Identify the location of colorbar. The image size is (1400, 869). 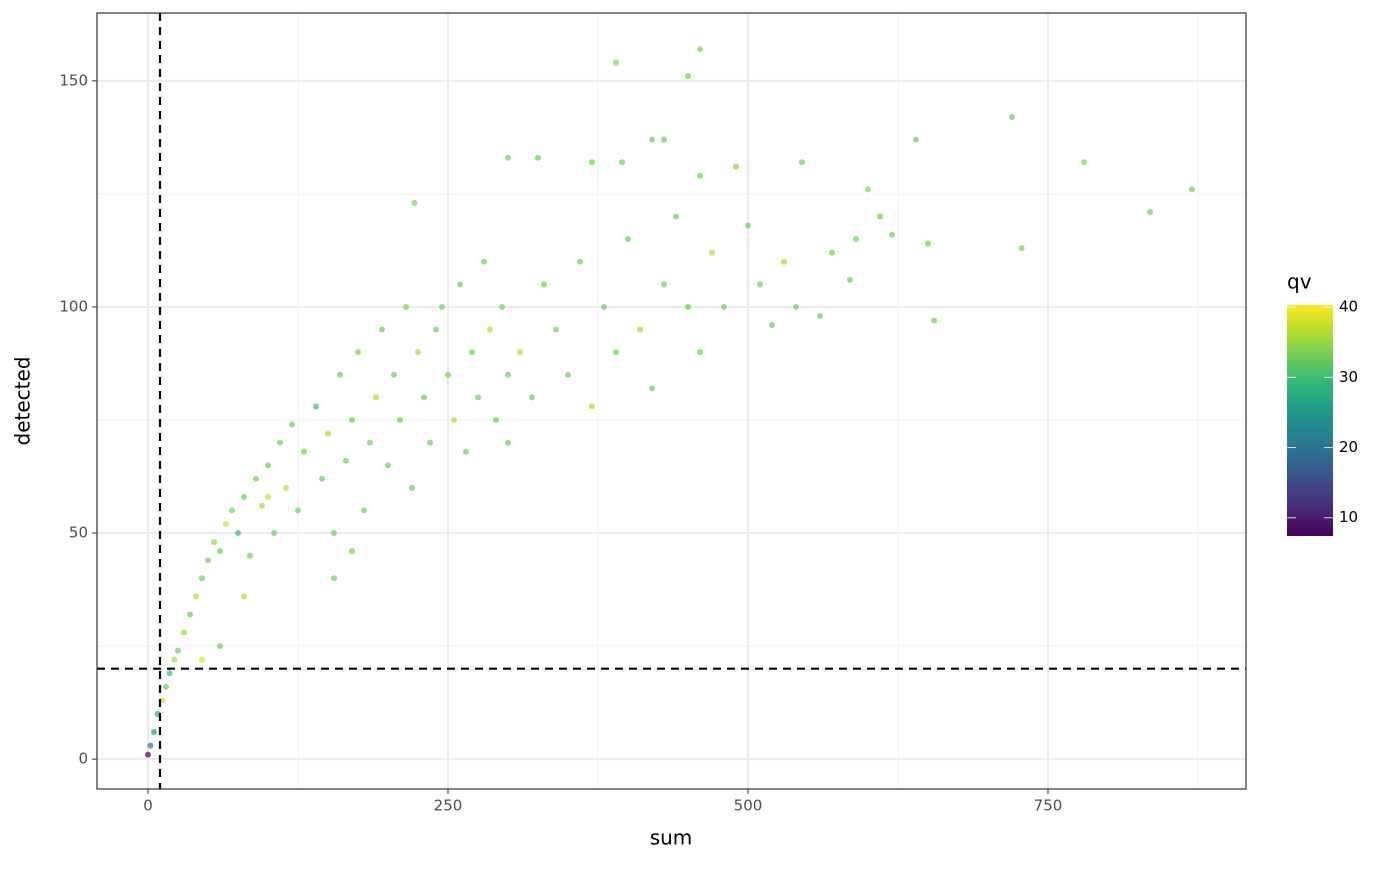
(1310, 420).